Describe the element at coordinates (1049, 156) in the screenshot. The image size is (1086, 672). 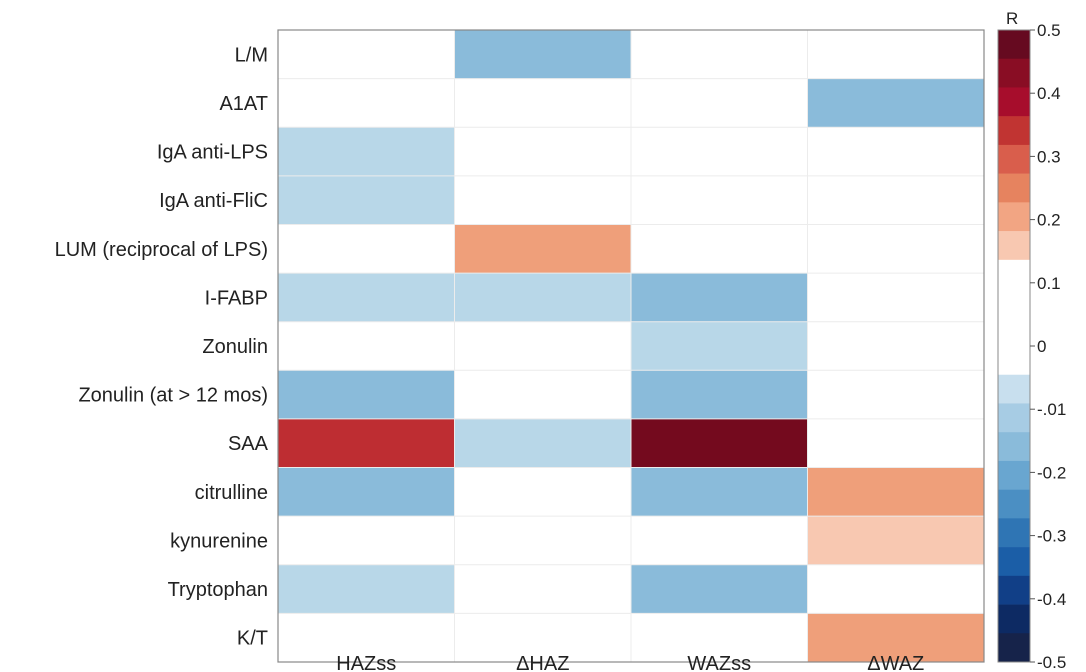
I see `colorbar-tick-label: 0.3` at that location.